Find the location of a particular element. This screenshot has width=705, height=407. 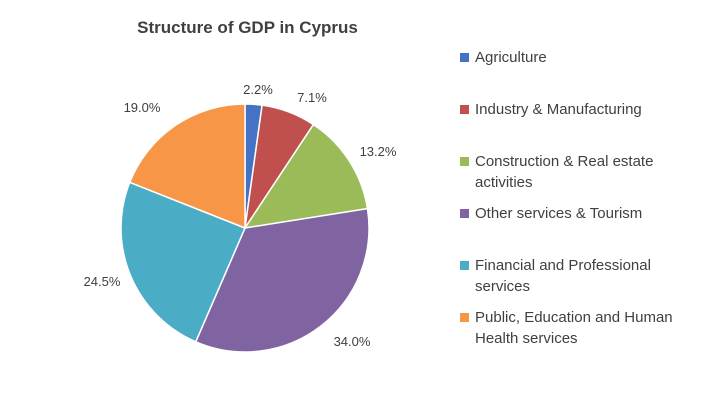

legend-label-4: Other services & Tourism is located at coordinates (559, 213).